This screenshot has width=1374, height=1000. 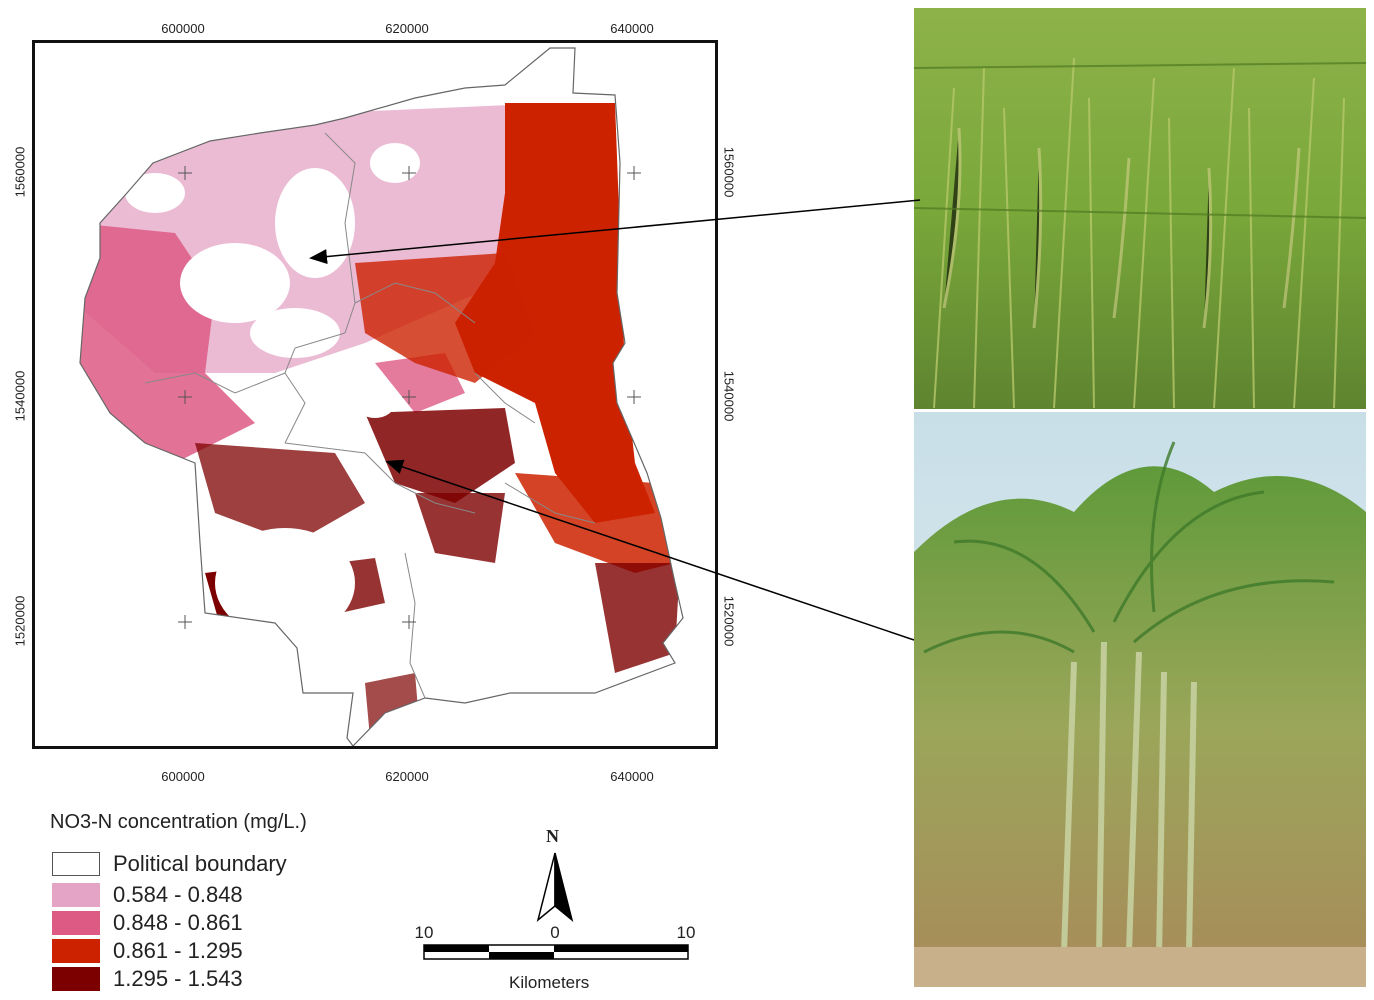 What do you see at coordinates (650, 550) in the screenshot?
I see `arrow-sugarcane` at bounding box center [650, 550].